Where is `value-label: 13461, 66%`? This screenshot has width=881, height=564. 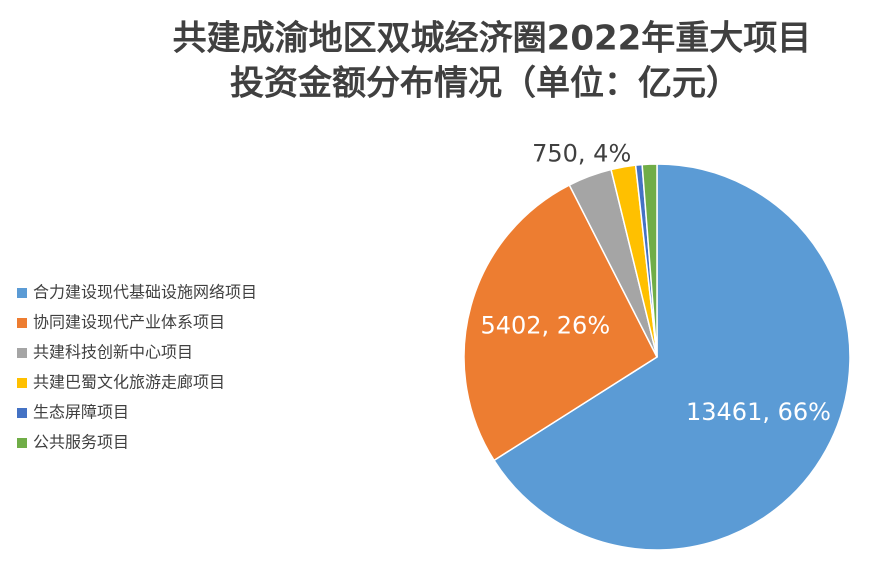 value-label: 13461, 66% is located at coordinates (758, 412).